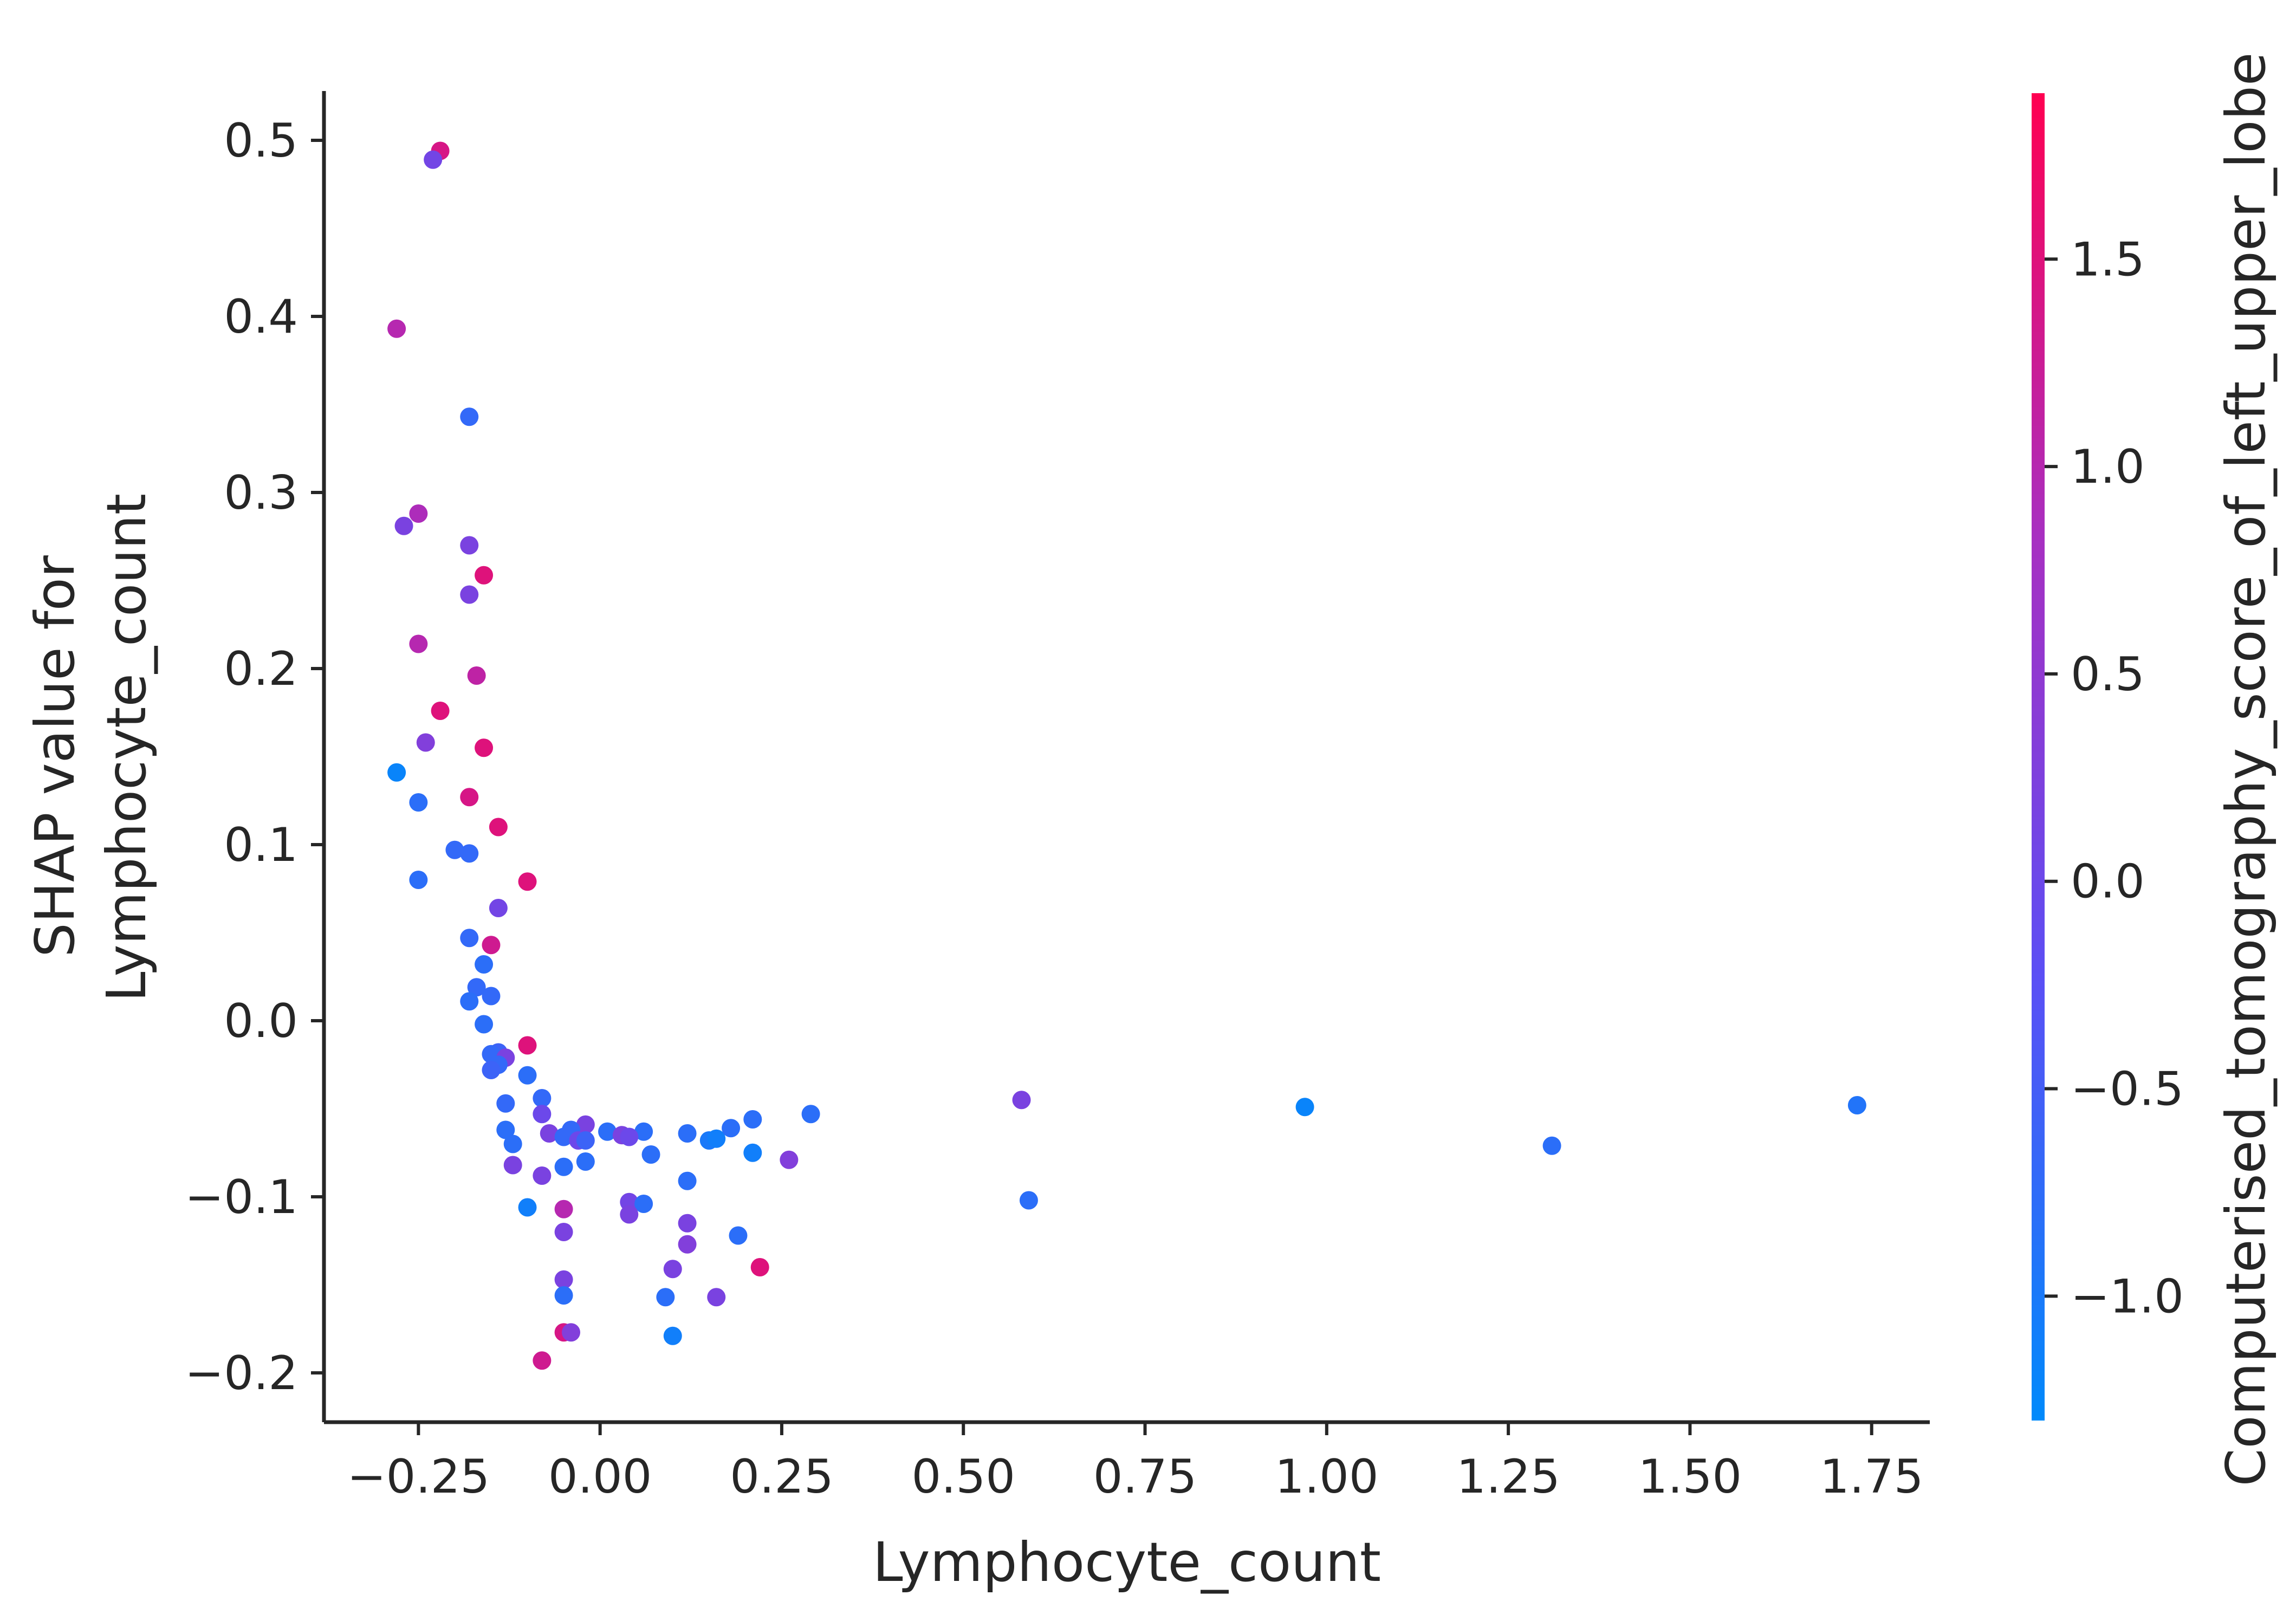  What do you see at coordinates (2108, 882) in the screenshot?
I see `colorbar-tick-label: 0.0` at bounding box center [2108, 882].